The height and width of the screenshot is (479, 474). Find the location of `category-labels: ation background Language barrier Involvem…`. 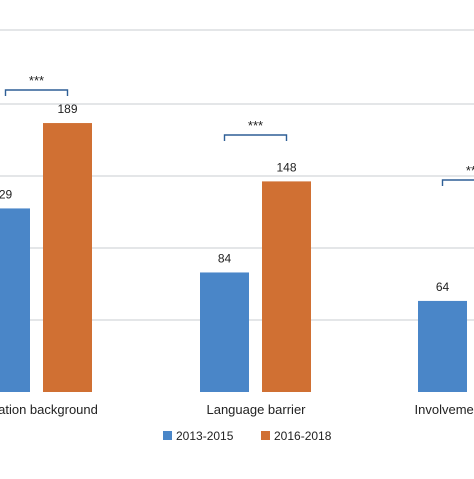

category-labels: ation background Language barrier Involvem… is located at coordinates (237, 409).